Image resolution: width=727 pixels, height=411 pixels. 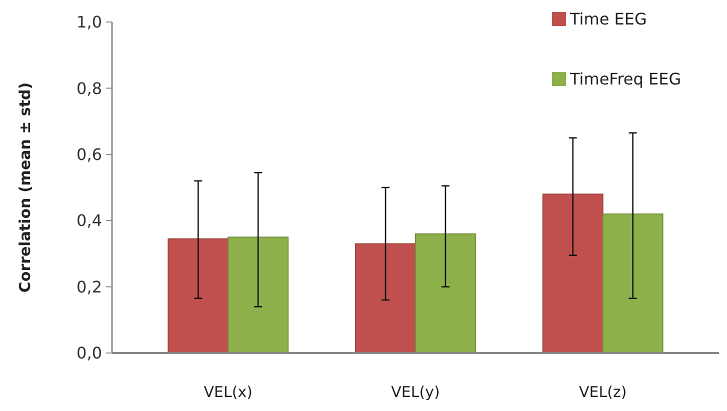 What do you see at coordinates (89, 220) in the screenshot?
I see `y-tick-label: 0,4` at bounding box center [89, 220].